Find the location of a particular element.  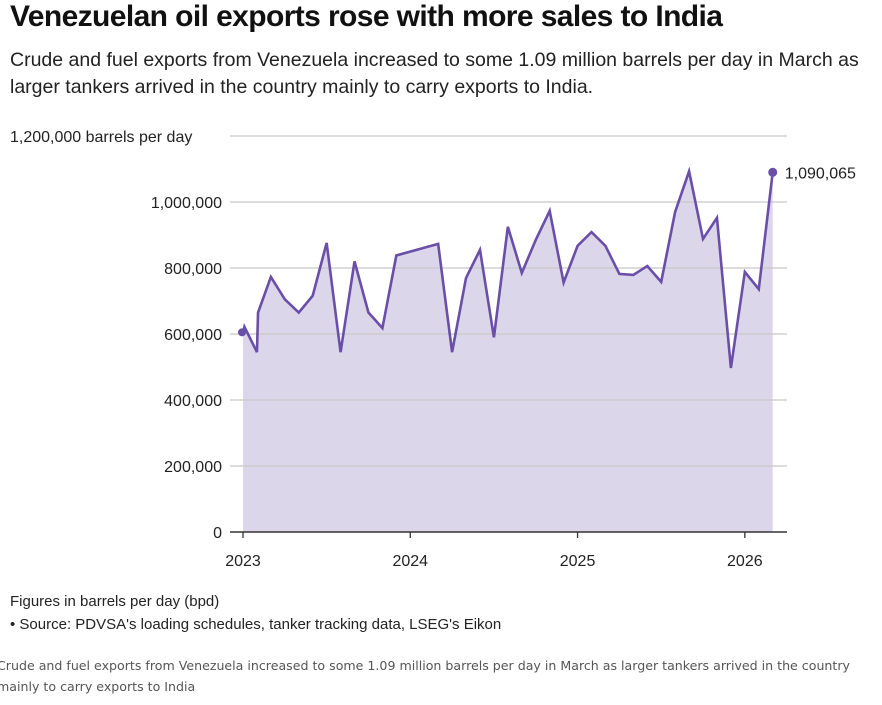

y-tick-label: 800,000 is located at coordinates (193, 269).